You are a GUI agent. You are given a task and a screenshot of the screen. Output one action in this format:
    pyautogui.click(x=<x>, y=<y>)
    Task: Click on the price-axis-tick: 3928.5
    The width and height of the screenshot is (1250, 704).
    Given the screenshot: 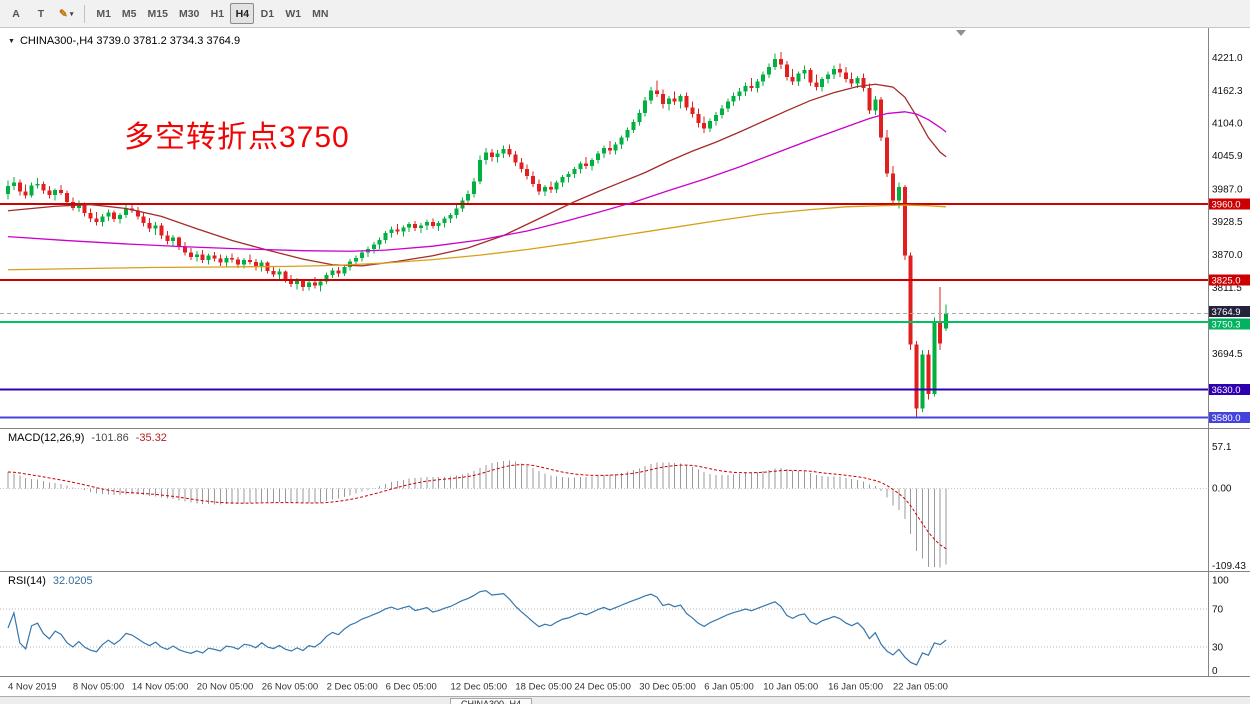 What is the action you would take?
    pyautogui.click(x=1227, y=222)
    